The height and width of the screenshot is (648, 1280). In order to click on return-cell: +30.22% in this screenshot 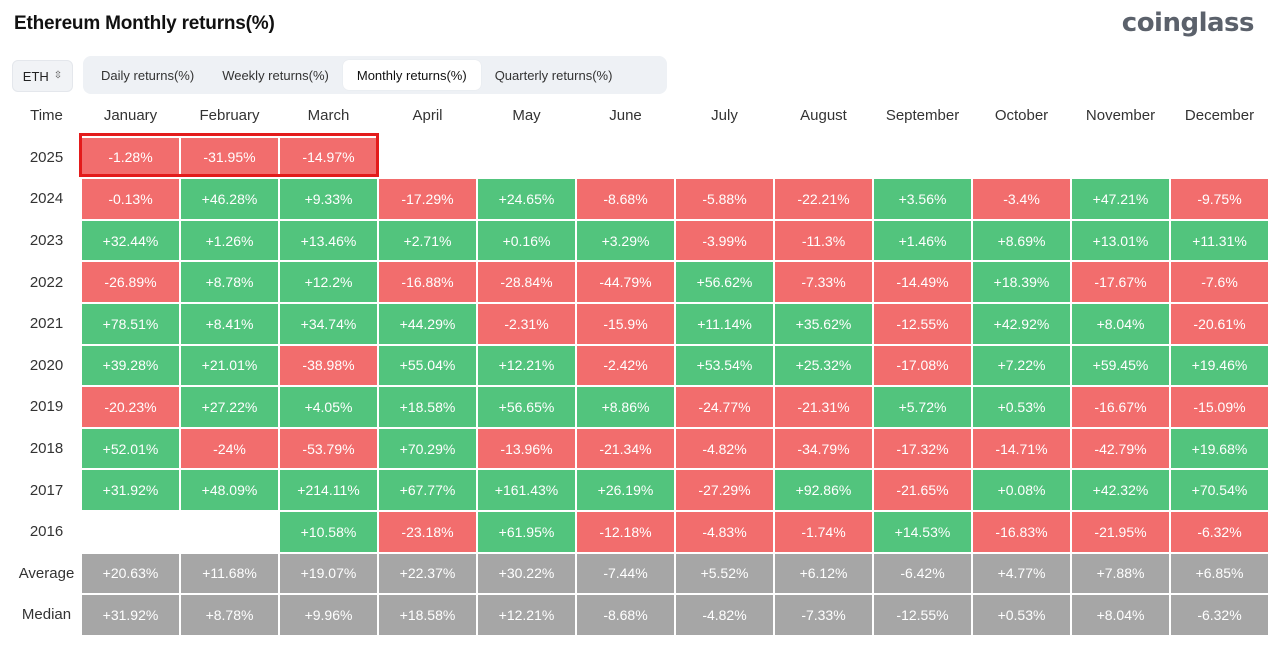, I will do `click(526, 573)`.